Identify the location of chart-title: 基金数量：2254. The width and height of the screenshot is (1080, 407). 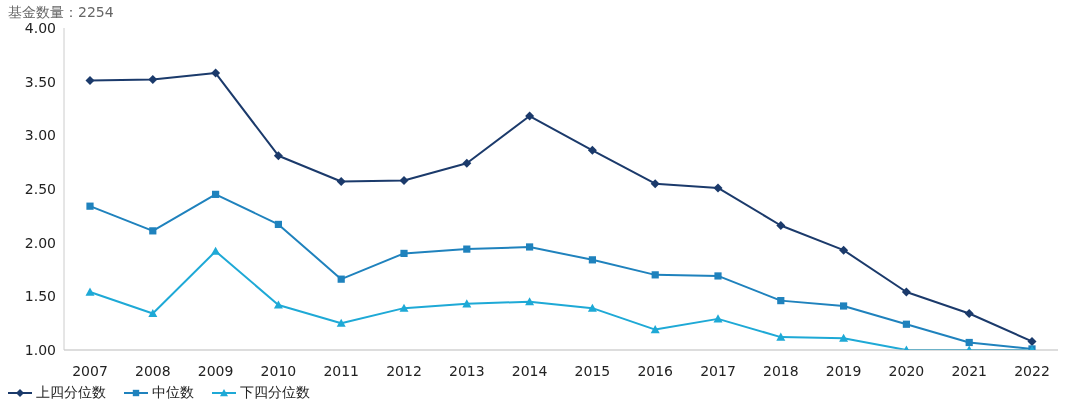
(61, 12).